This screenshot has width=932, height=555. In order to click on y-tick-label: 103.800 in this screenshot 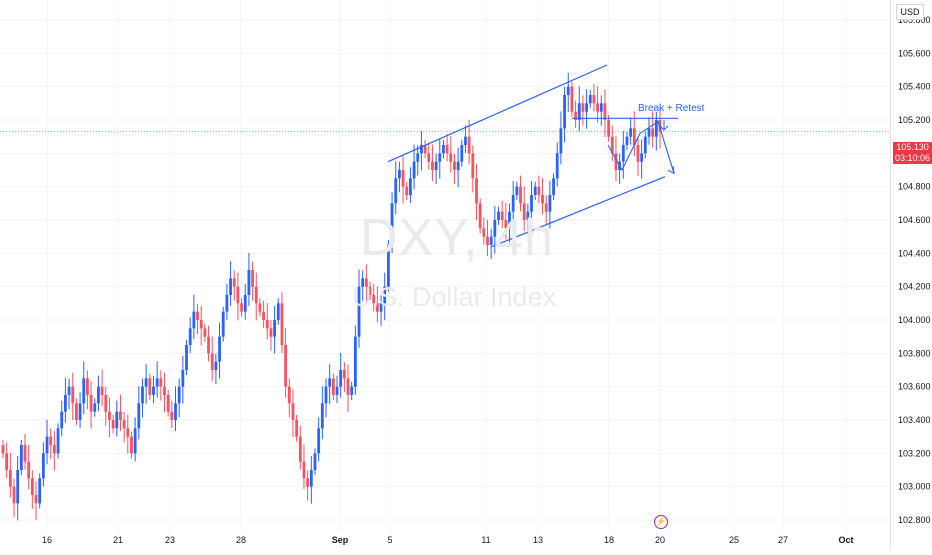, I will do `click(914, 353)`.